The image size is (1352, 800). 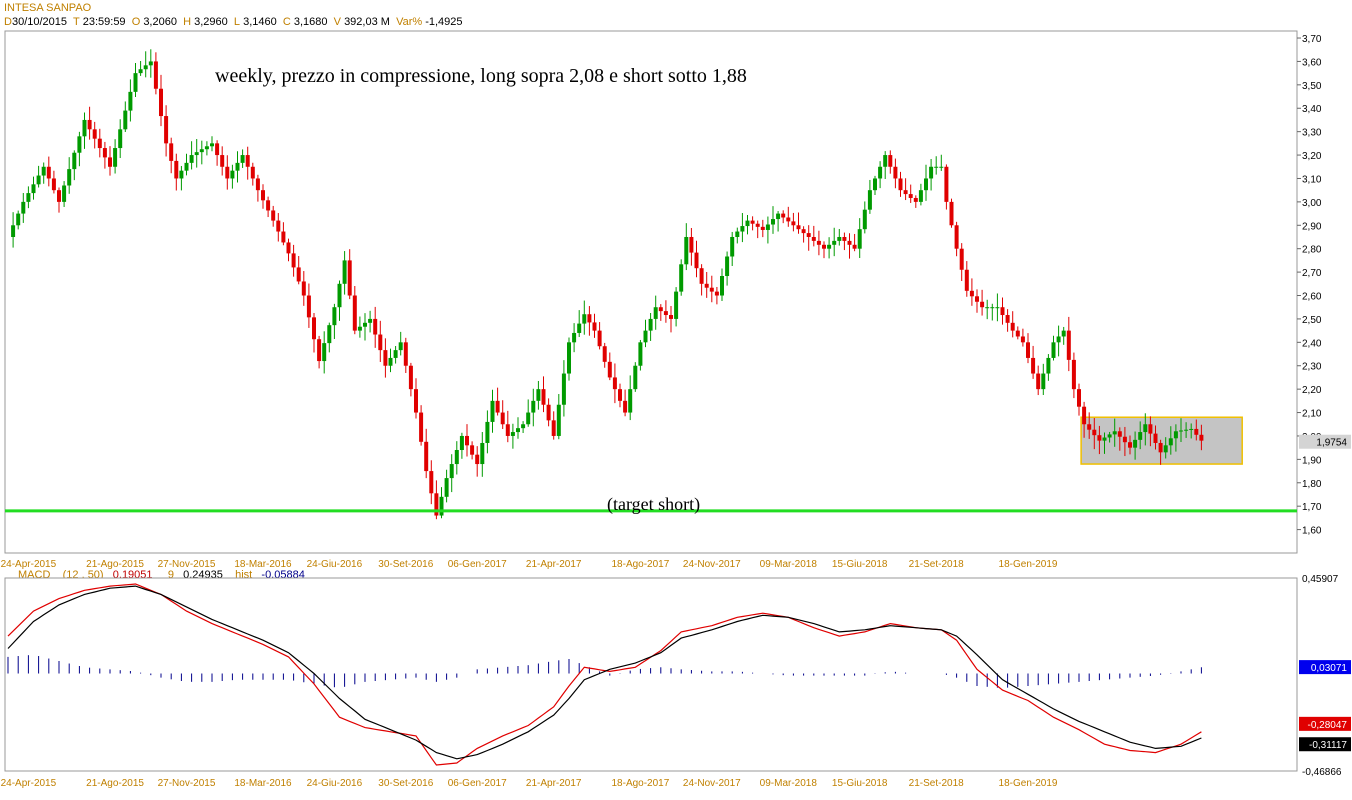 What do you see at coordinates (405, 783) in the screenshot?
I see `date-tick-label: 30-Set-2016` at bounding box center [405, 783].